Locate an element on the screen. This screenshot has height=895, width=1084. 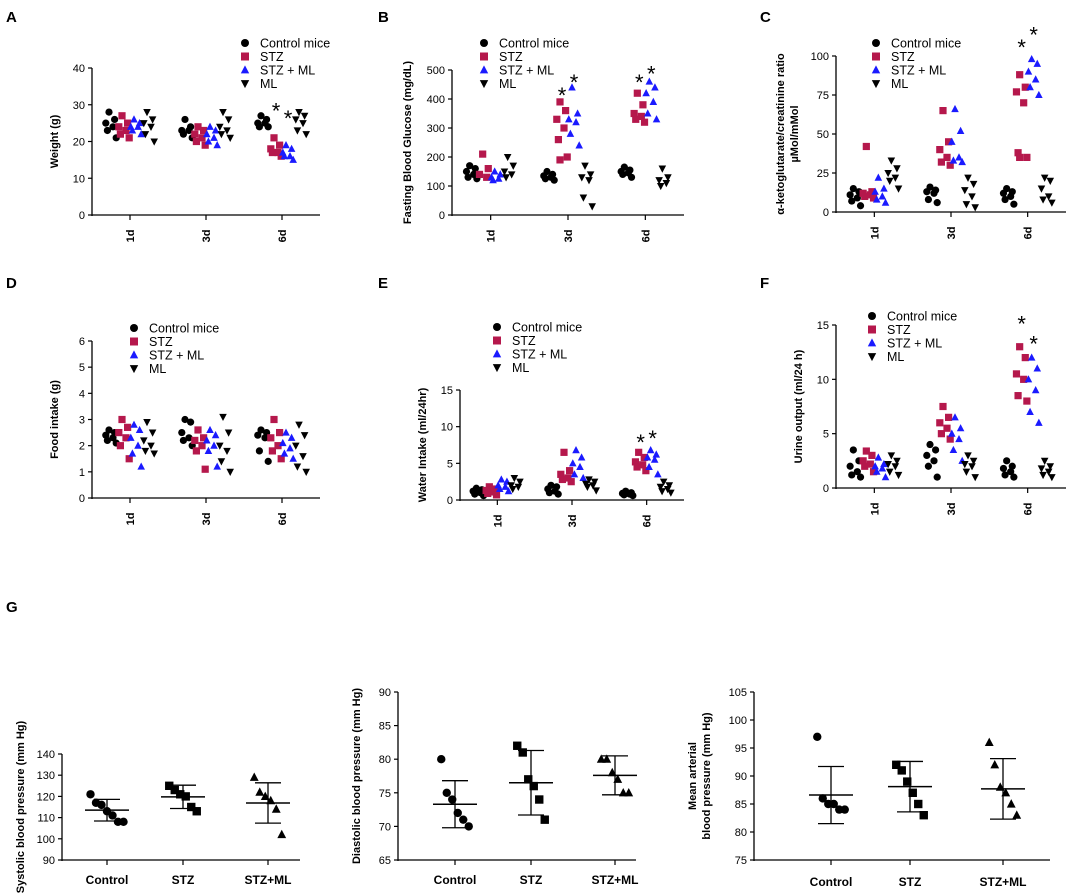
y-tick-label: 1 is located at coordinates (82, 473).